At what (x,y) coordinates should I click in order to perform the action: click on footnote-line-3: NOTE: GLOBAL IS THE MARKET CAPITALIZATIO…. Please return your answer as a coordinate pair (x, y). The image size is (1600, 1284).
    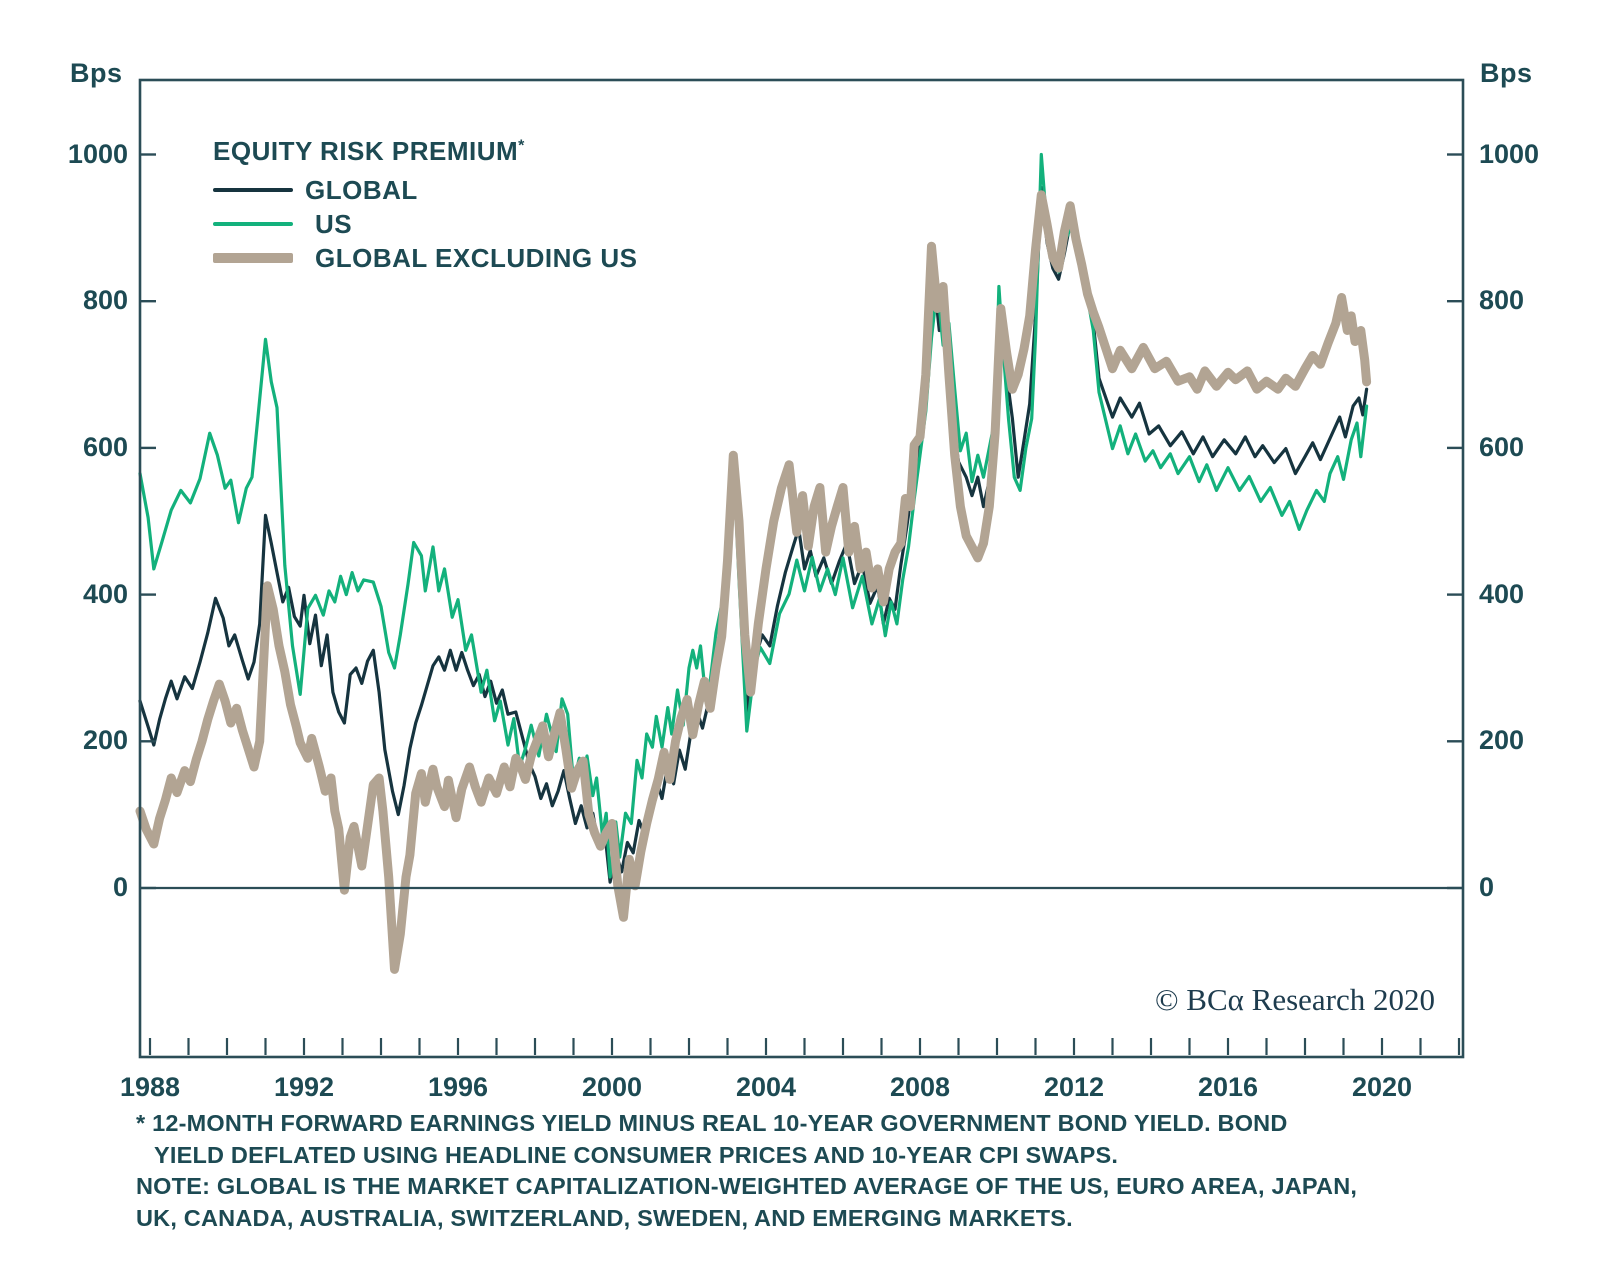
    Looking at the image, I should click on (747, 1186).